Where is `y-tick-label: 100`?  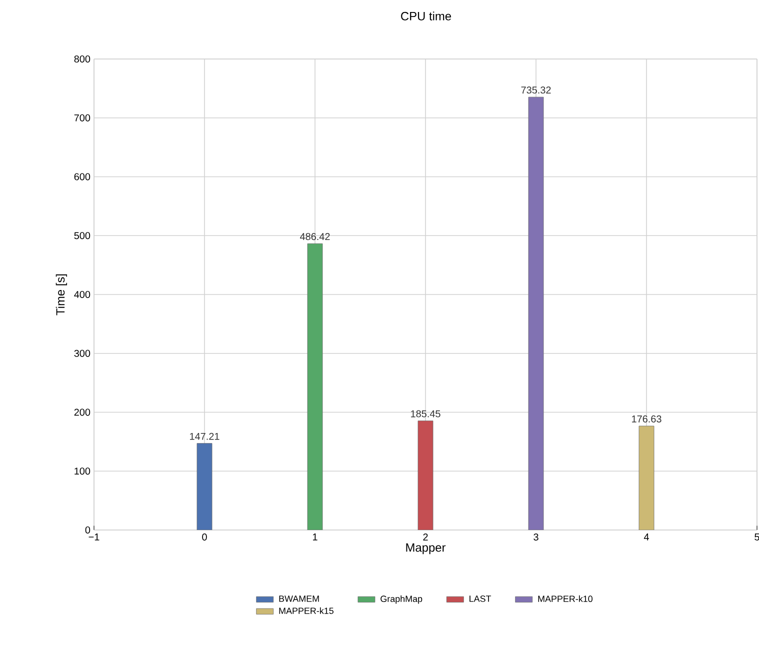
y-tick-label: 100 is located at coordinates (82, 471).